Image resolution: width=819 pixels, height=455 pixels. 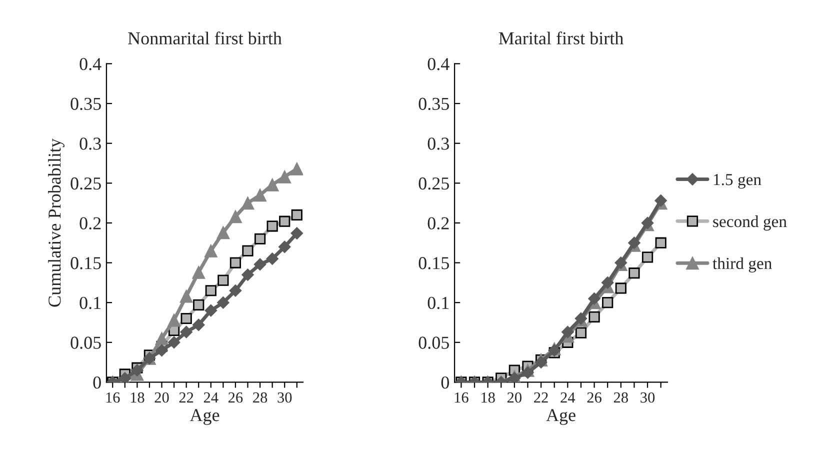 I want to click on legend-label: 1.5 gen, so click(x=738, y=181).